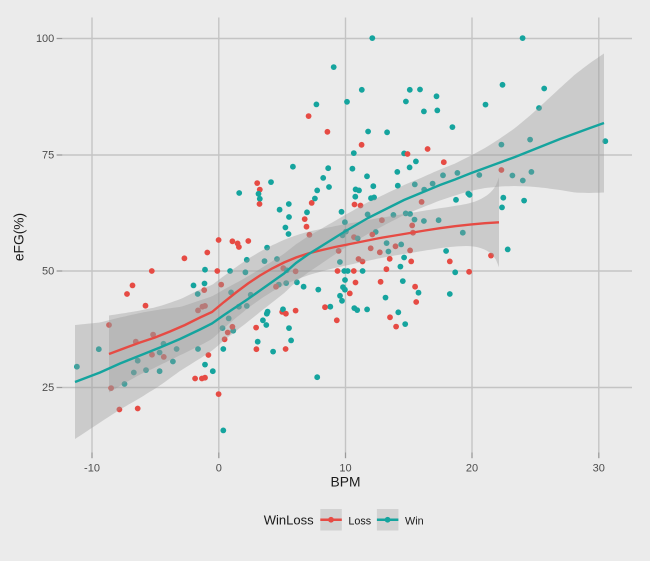  I want to click on svg-text: Loss, so click(359, 521).